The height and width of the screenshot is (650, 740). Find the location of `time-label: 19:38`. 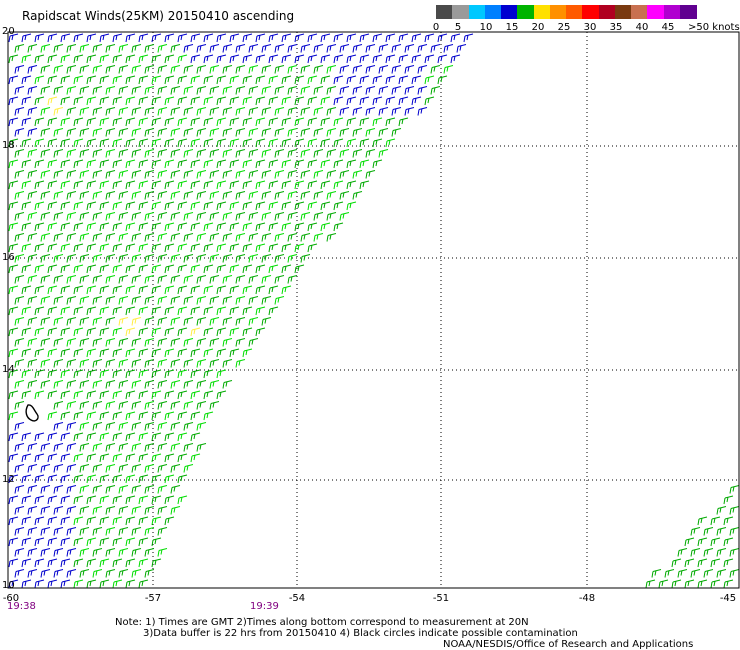

time-label: 19:38 is located at coordinates (21, 606).